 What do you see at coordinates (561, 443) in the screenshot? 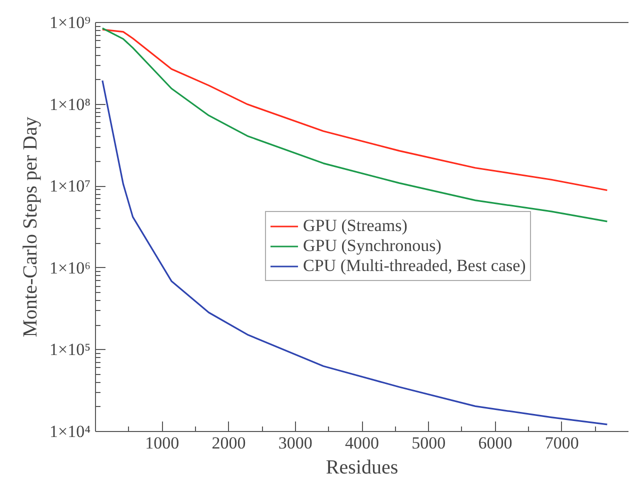
I see `x-tick-label: 7000` at bounding box center [561, 443].